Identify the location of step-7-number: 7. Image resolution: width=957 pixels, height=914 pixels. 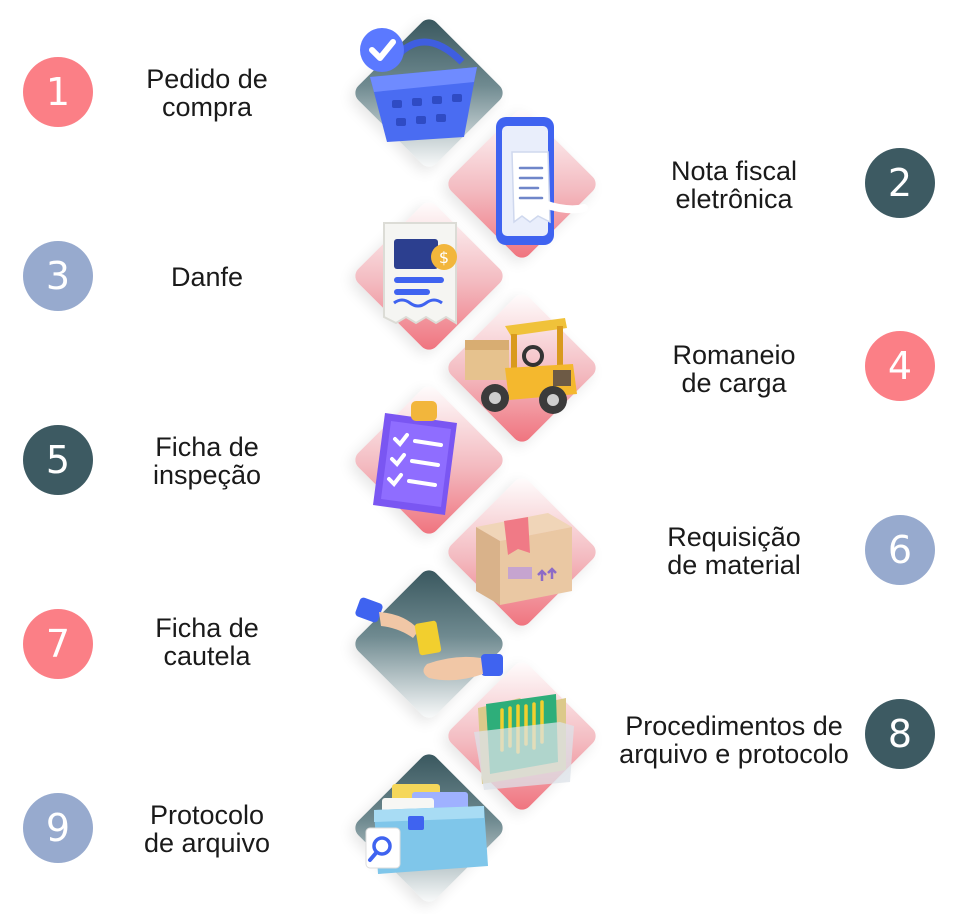
(58, 644).